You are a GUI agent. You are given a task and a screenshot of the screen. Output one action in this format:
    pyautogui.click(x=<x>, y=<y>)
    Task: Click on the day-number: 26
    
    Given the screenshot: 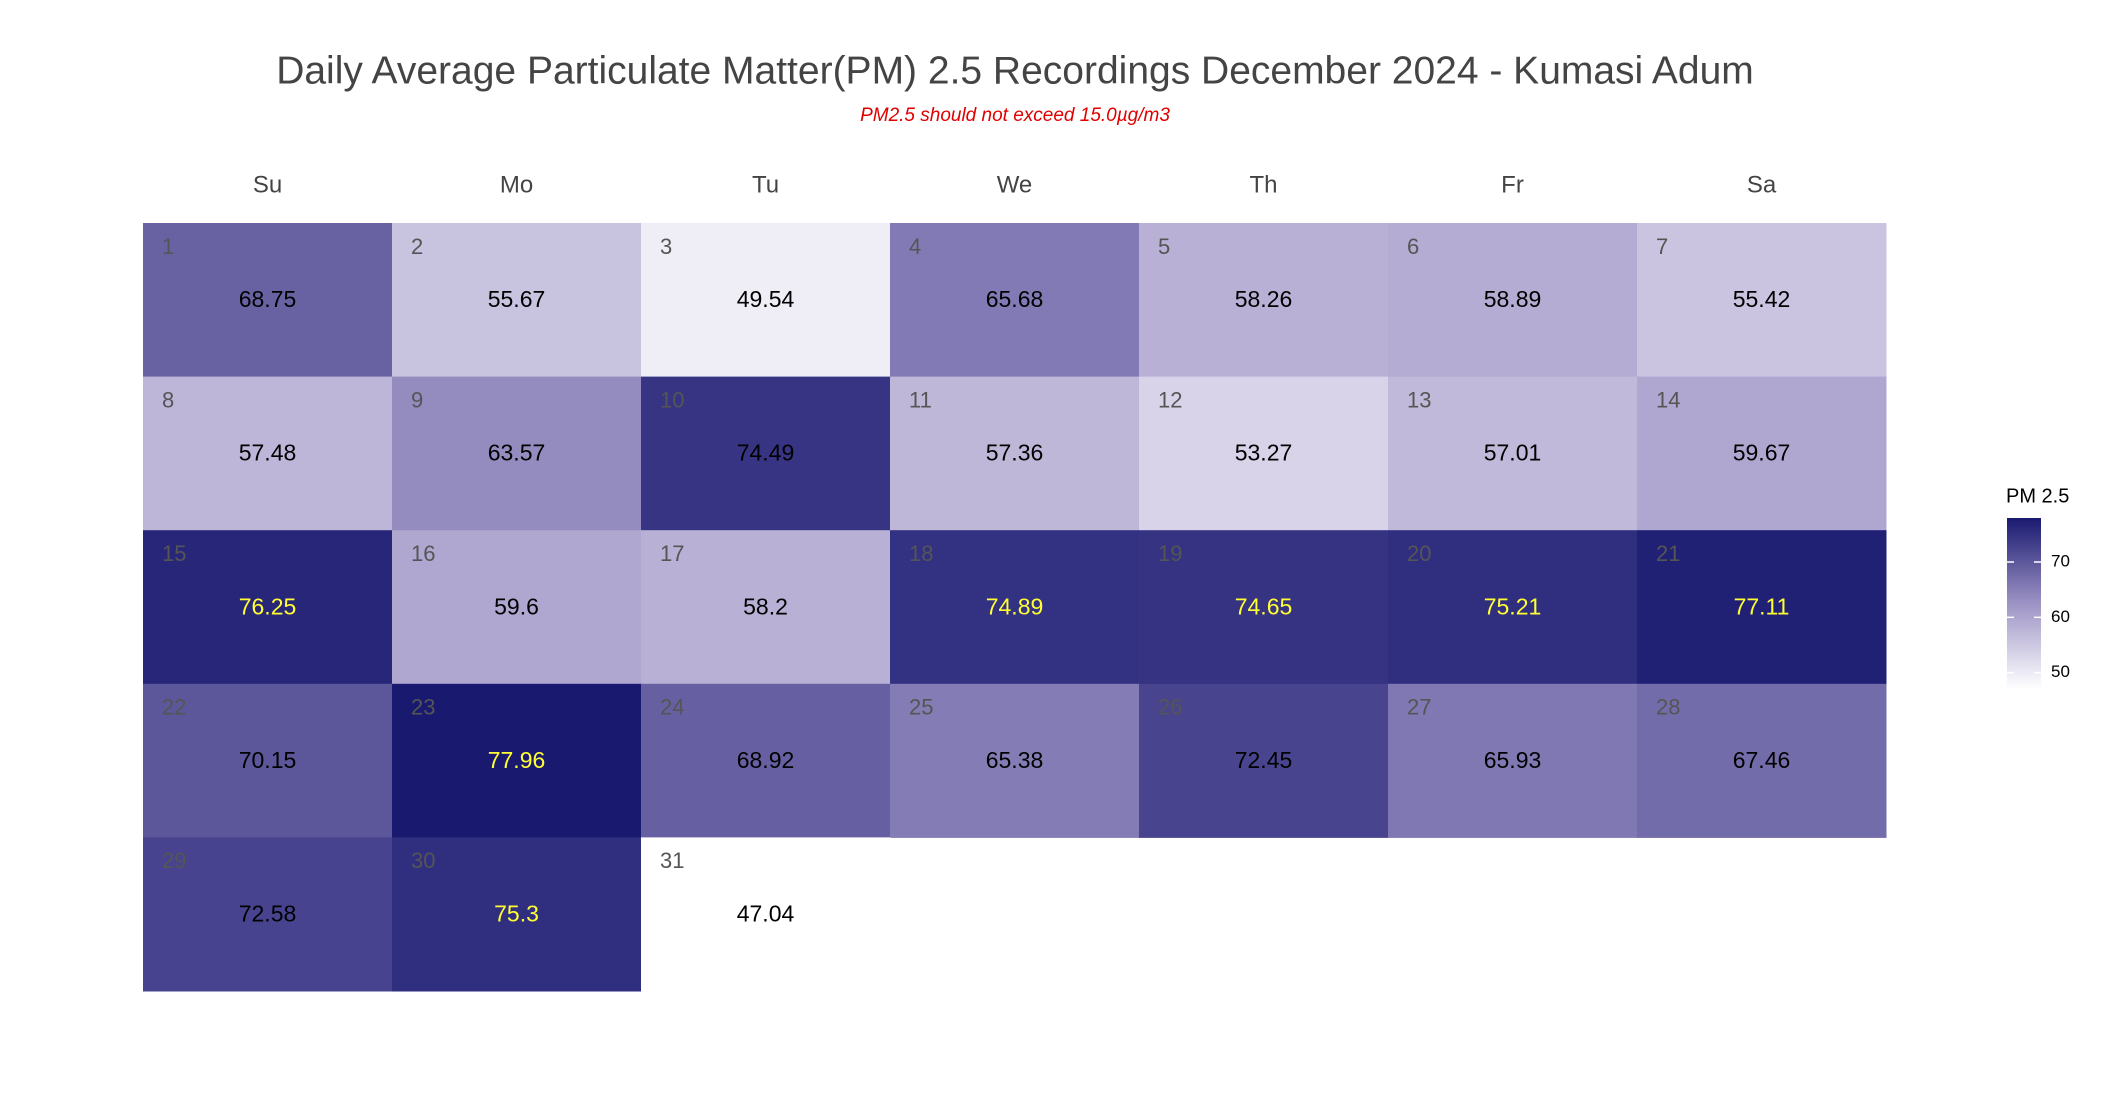 What is the action you would take?
    pyautogui.click(x=1170, y=707)
    